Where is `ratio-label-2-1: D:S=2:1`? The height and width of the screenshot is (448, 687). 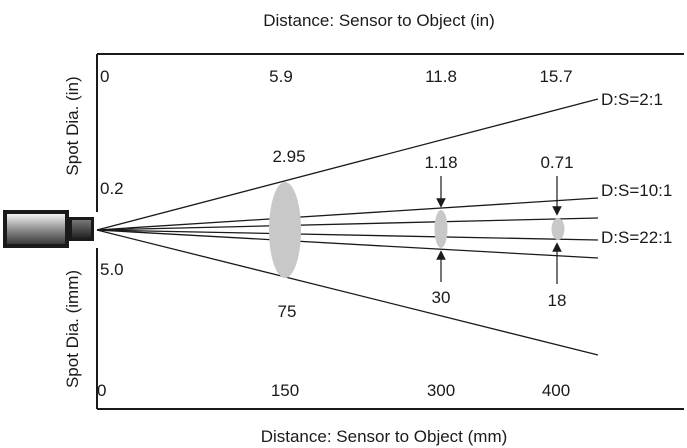
ratio-label-2-1: D:S=2:1 is located at coordinates (632, 99).